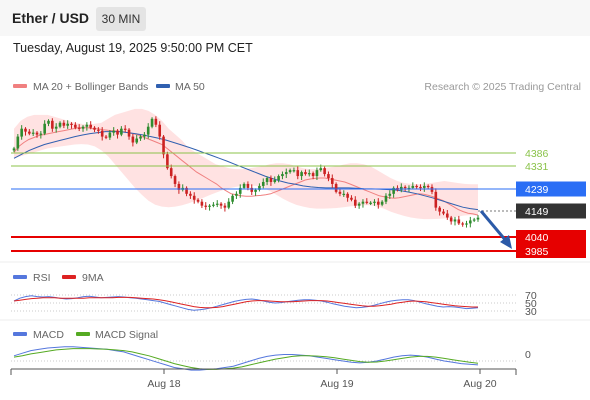 The image size is (590, 400). Describe the element at coordinates (494, 226) in the screenshot. I see `forecast-arrow-line` at that location.